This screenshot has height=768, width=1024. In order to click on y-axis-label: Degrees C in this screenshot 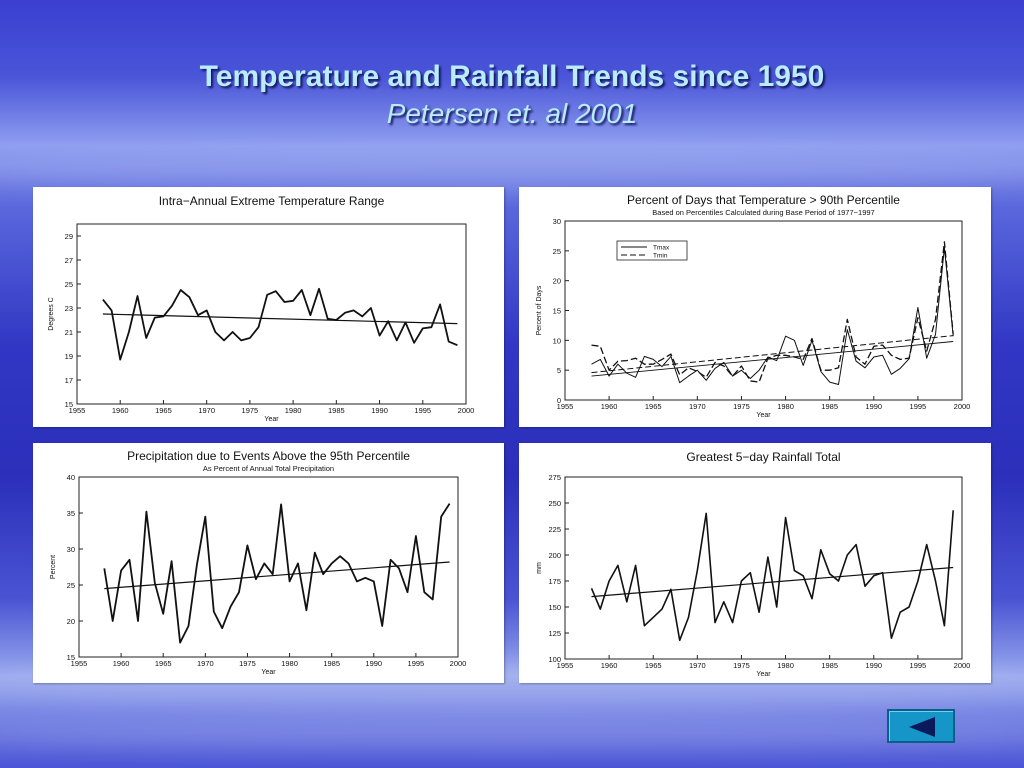, I will do `click(51, 313)`.